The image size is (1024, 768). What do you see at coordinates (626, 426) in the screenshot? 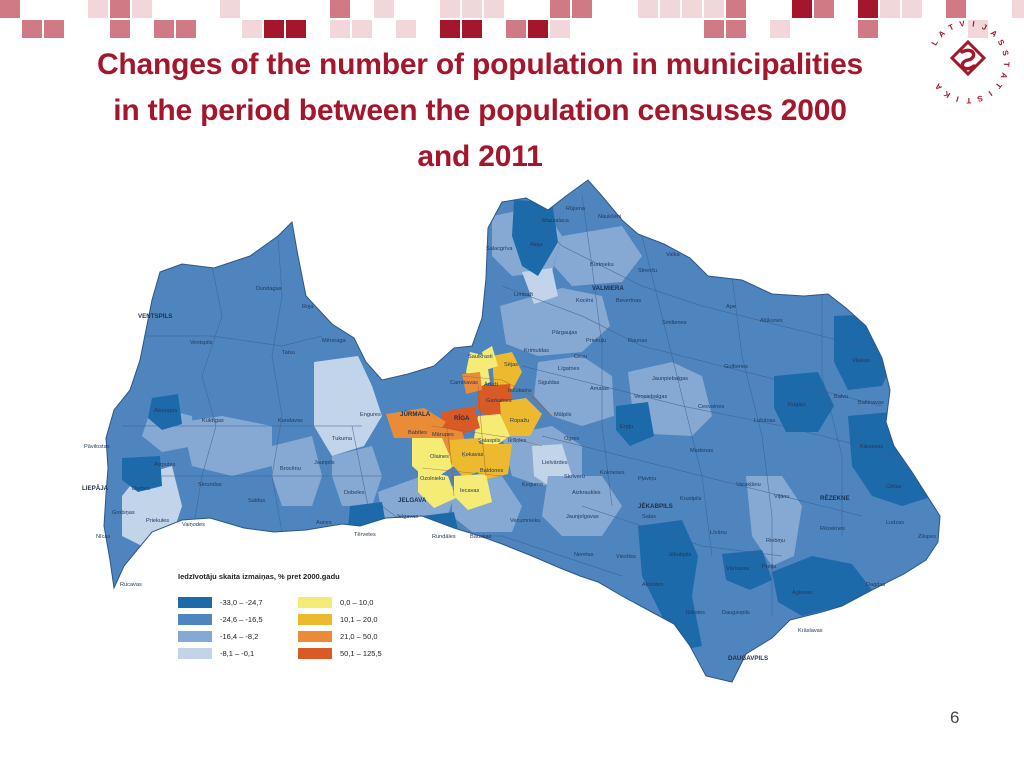
I see `municipality-label: Ērgļu` at bounding box center [626, 426].